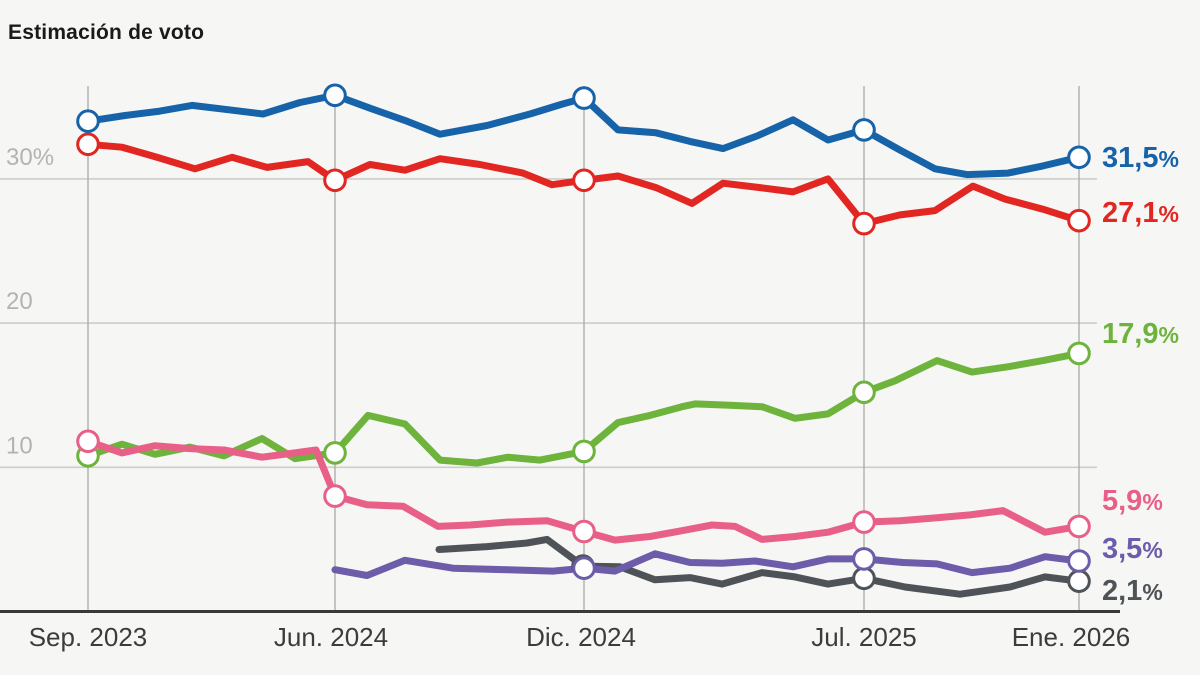 The image size is (1200, 675). I want to click on end-value-label-red: 27,1%, so click(1140, 213).